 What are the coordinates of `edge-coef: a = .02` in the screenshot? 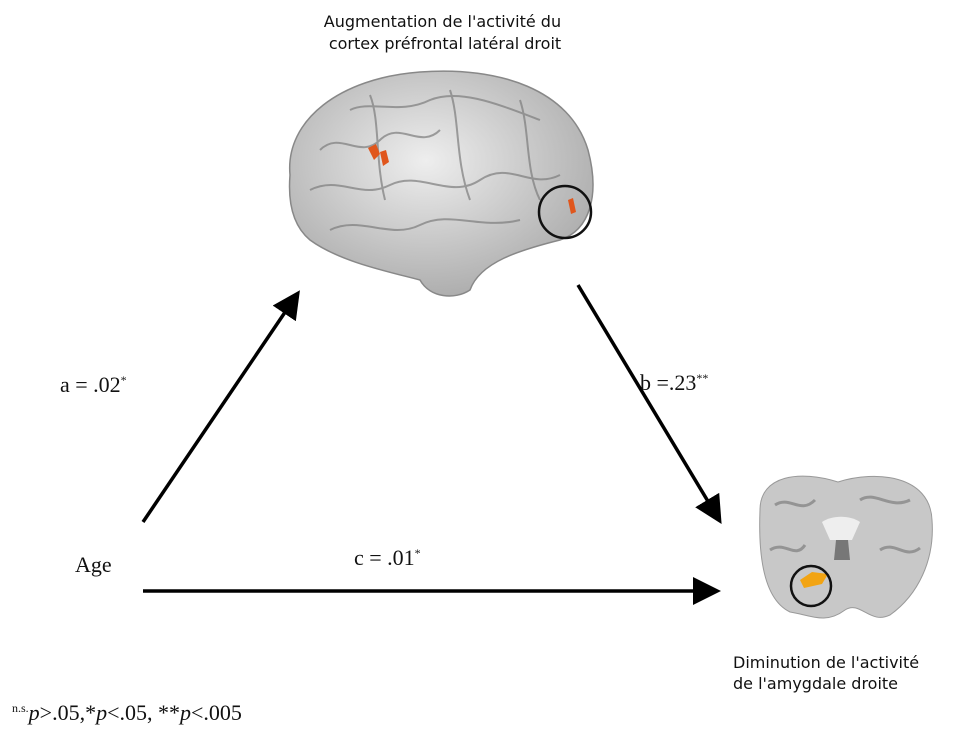 It's located at (90, 384).